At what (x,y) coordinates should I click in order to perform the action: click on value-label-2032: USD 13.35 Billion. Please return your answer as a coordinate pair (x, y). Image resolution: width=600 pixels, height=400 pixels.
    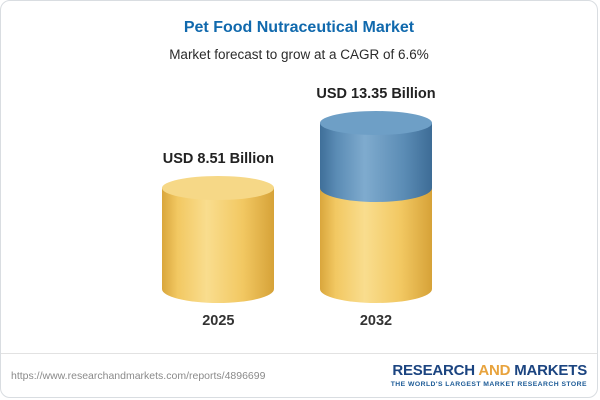
    Looking at the image, I should click on (376, 94).